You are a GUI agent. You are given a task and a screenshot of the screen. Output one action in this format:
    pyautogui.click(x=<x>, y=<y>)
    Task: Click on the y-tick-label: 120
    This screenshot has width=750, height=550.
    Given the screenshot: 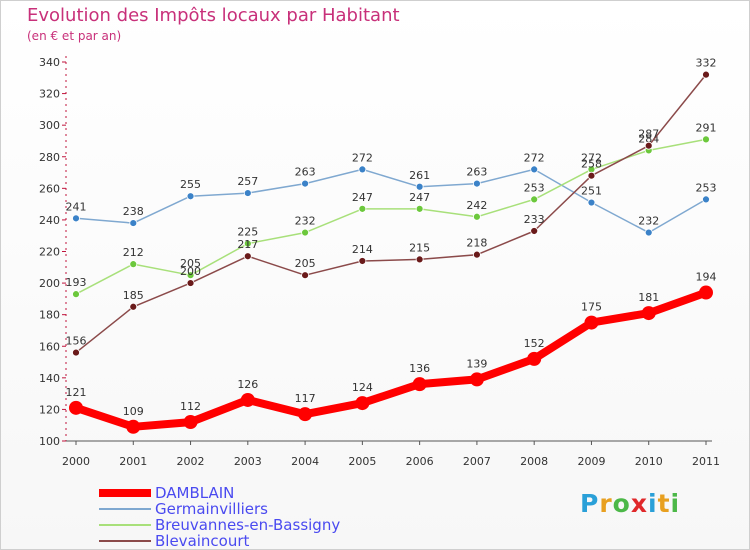 What is the action you would take?
    pyautogui.click(x=49, y=409)
    